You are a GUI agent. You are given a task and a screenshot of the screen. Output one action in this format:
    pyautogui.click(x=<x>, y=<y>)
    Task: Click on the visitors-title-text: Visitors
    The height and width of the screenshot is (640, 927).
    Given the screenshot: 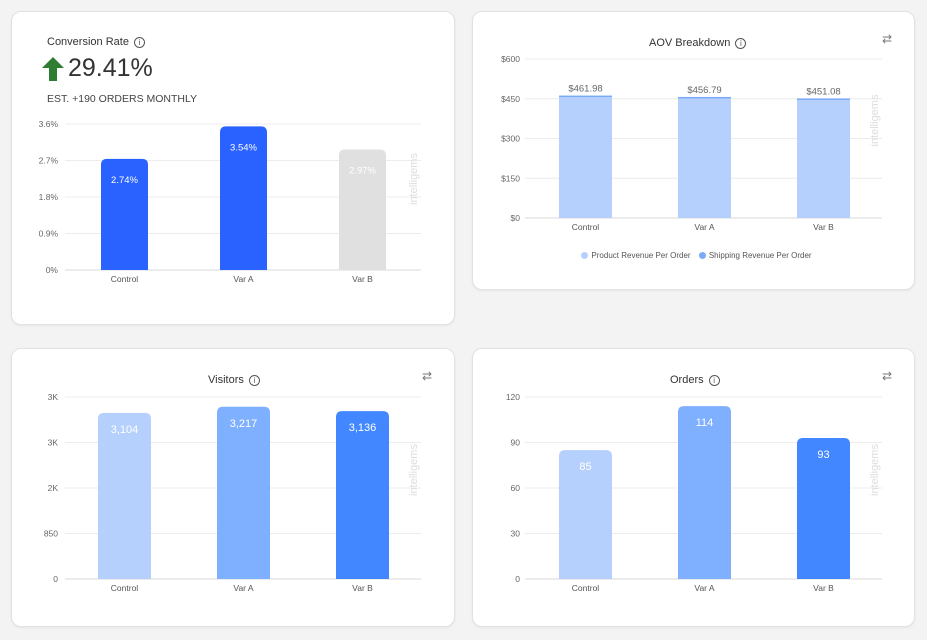 What is the action you would take?
    pyautogui.click(x=226, y=380)
    